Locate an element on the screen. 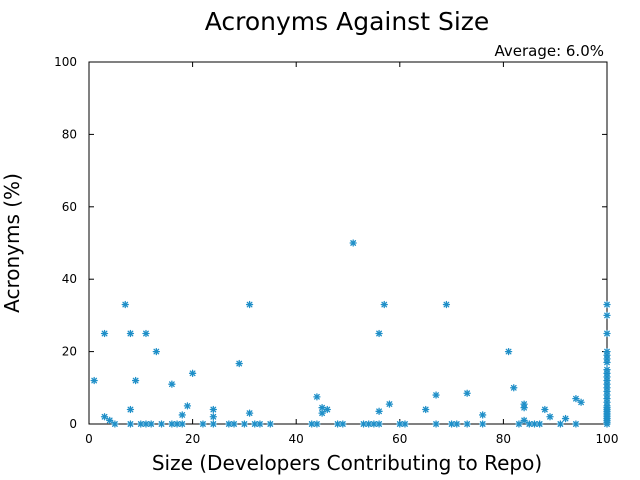 The image size is (640, 480). y-tick-label: 20 is located at coordinates (69, 352).